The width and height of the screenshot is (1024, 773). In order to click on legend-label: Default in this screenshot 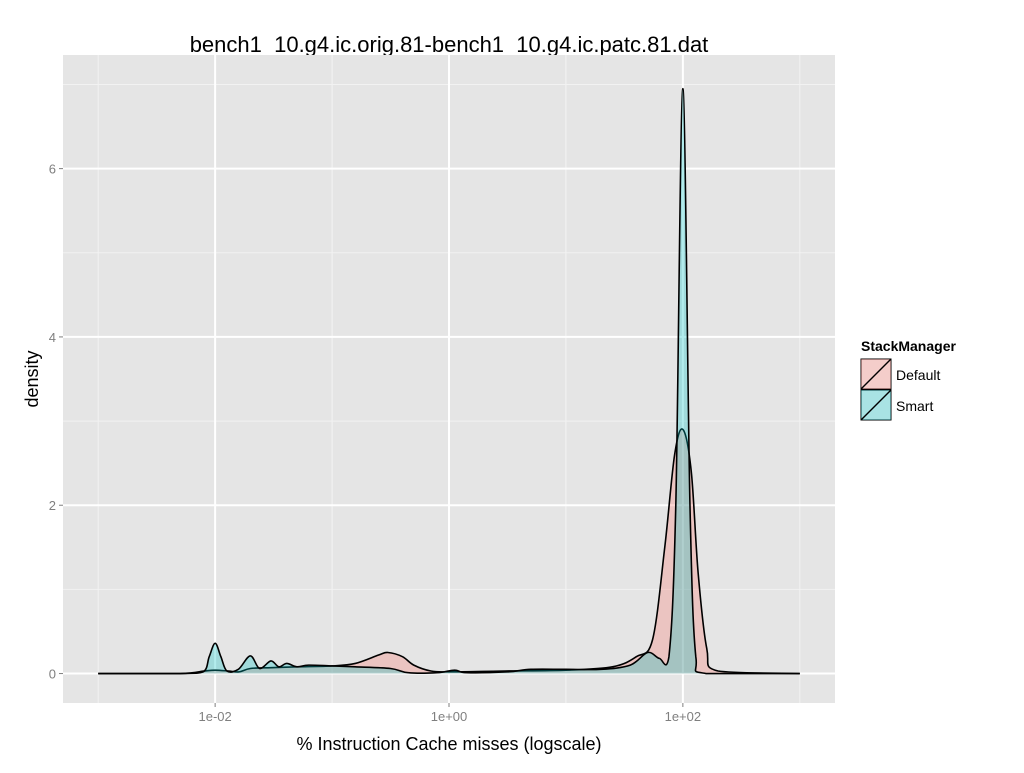, I will do `click(918, 375)`.